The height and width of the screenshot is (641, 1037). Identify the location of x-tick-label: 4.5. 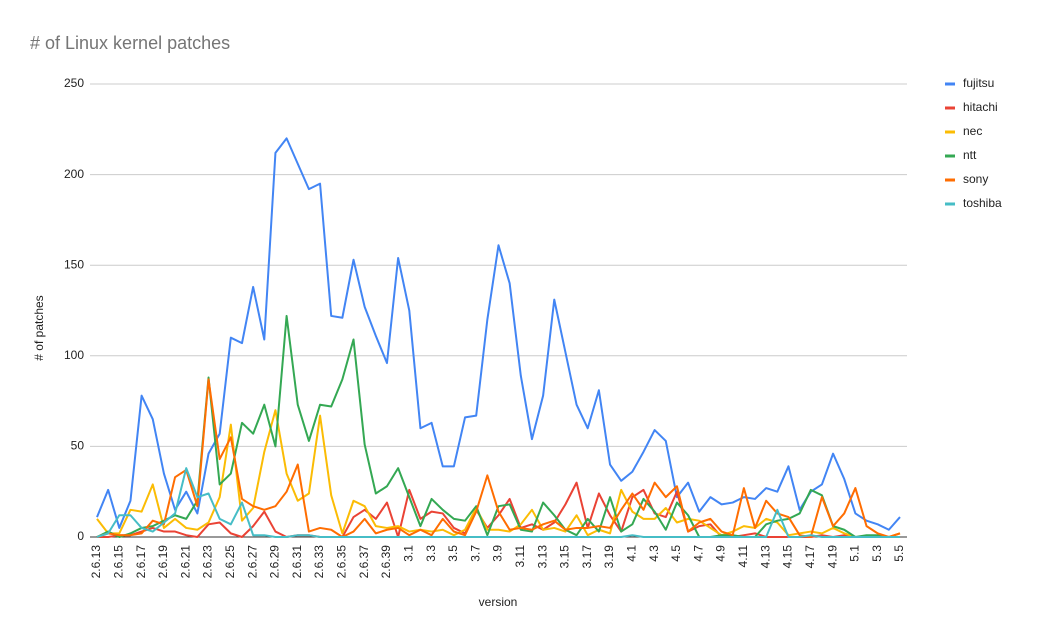
(676, 553).